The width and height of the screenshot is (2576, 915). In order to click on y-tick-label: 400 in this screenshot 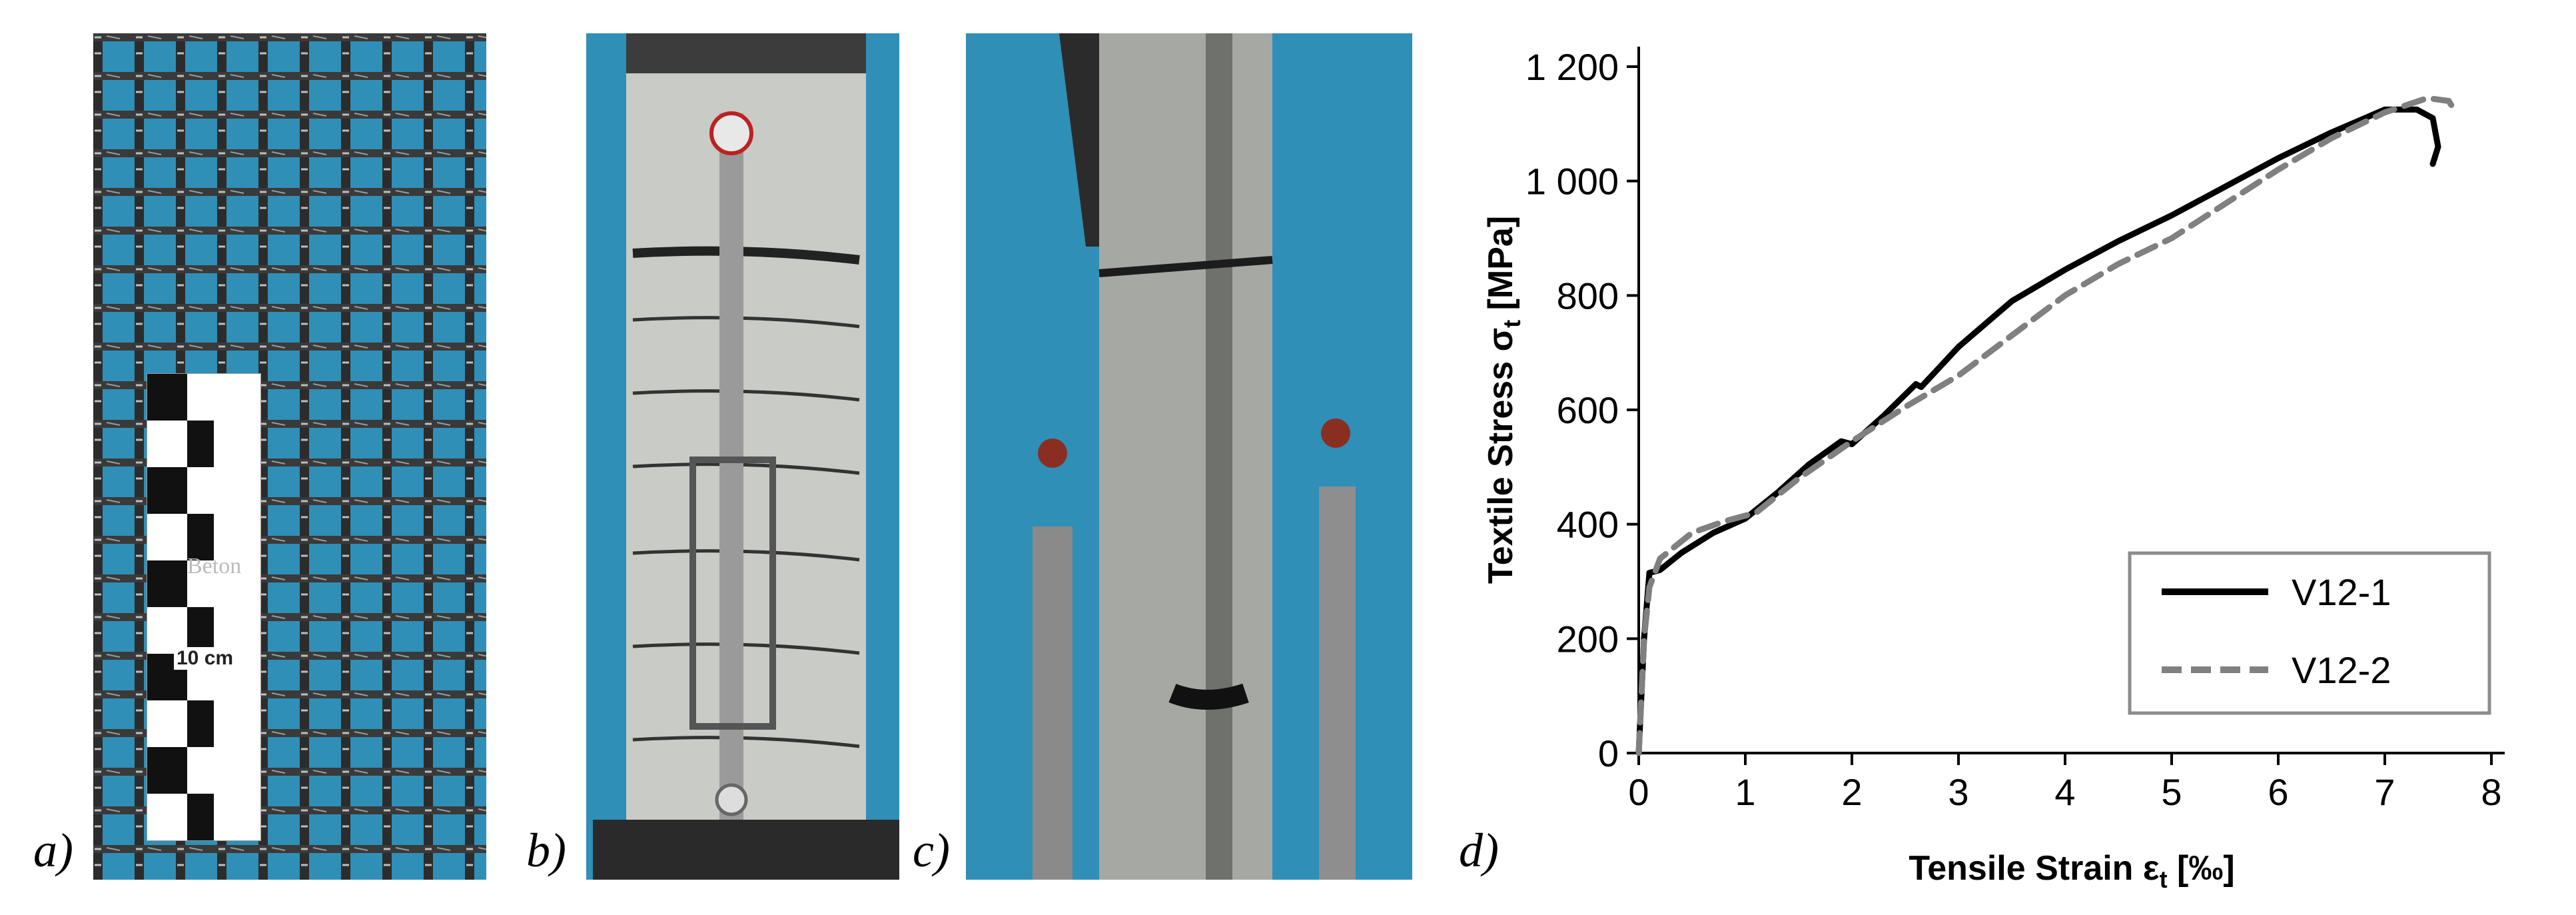, I will do `click(1588, 525)`.